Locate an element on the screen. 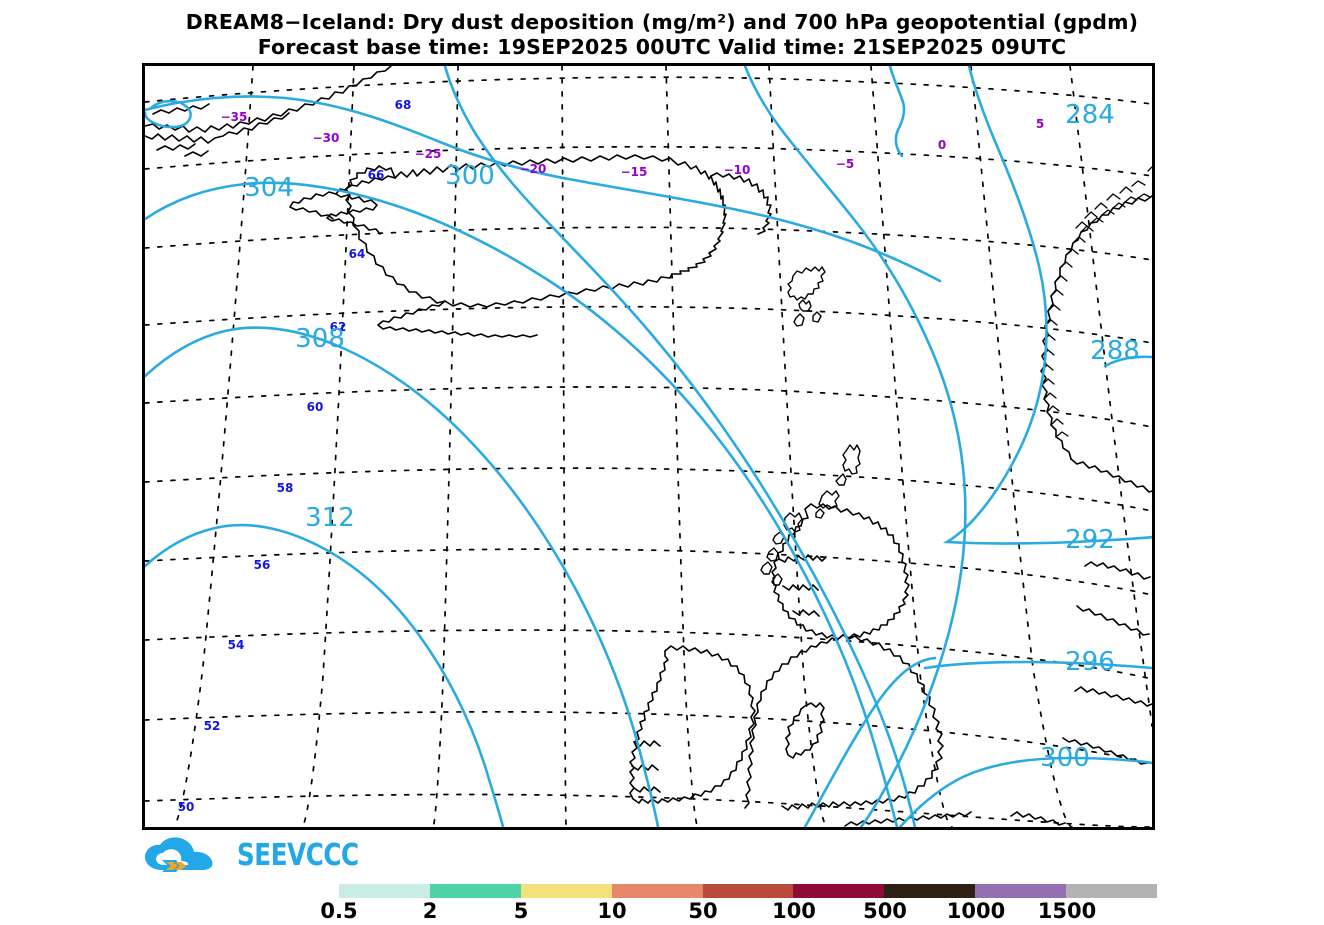 The height and width of the screenshot is (925, 1324). colorbar-swatches is located at coordinates (703, 891).